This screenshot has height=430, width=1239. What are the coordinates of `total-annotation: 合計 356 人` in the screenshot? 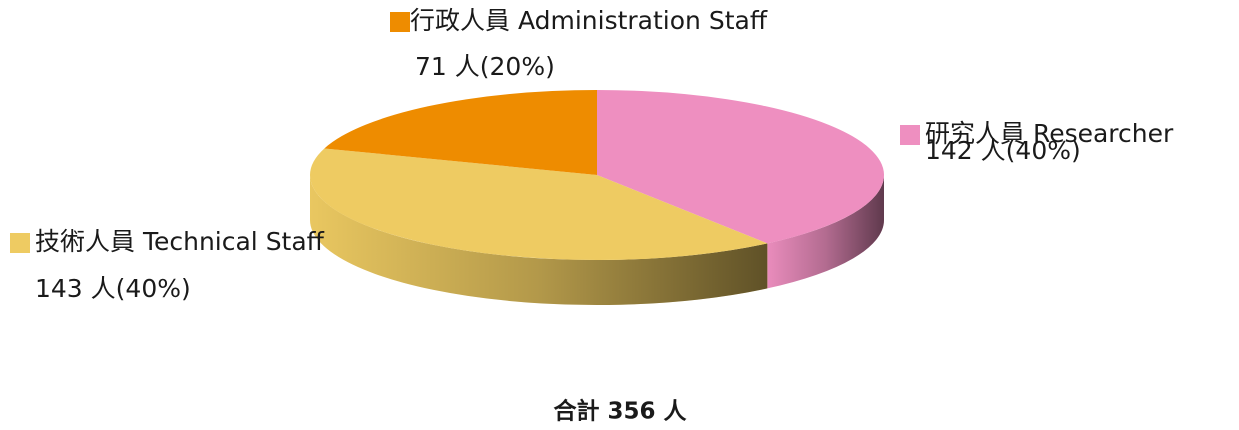 It's located at (620, 411).